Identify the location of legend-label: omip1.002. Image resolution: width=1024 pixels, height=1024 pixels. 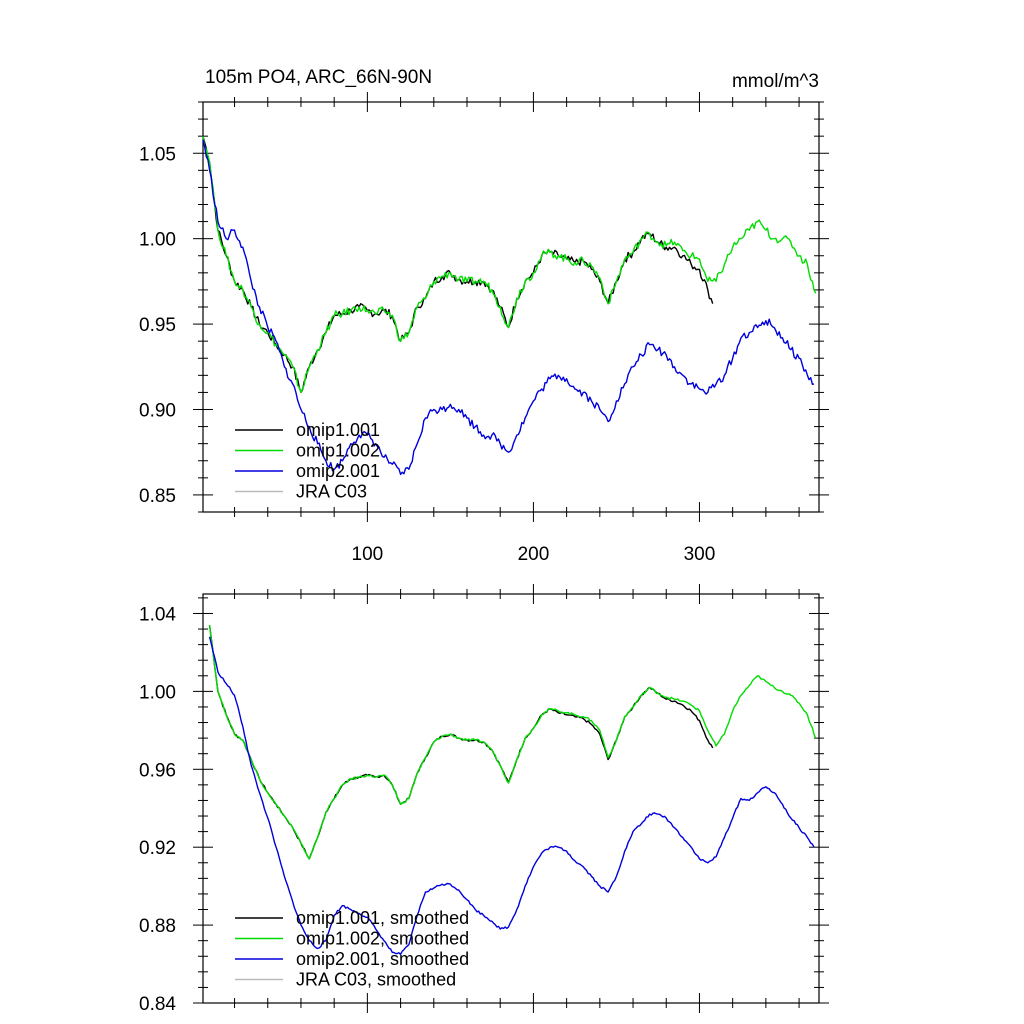
(338, 451).